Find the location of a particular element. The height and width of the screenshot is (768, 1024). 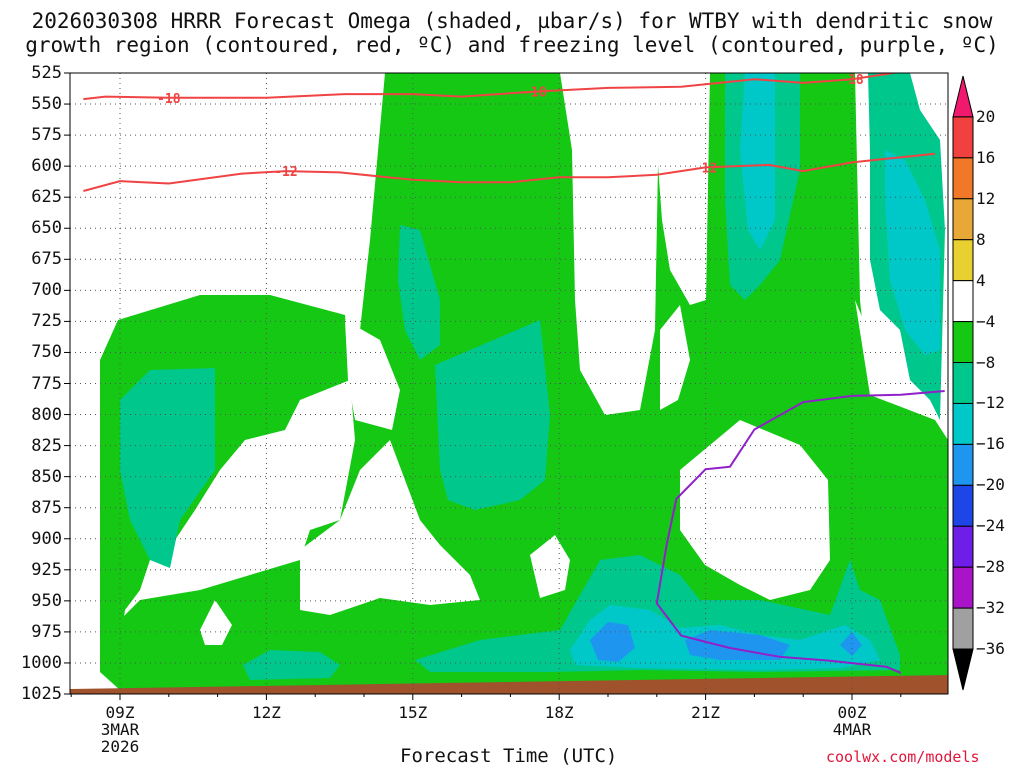

y-tick-label: 975 is located at coordinates (46, 631).